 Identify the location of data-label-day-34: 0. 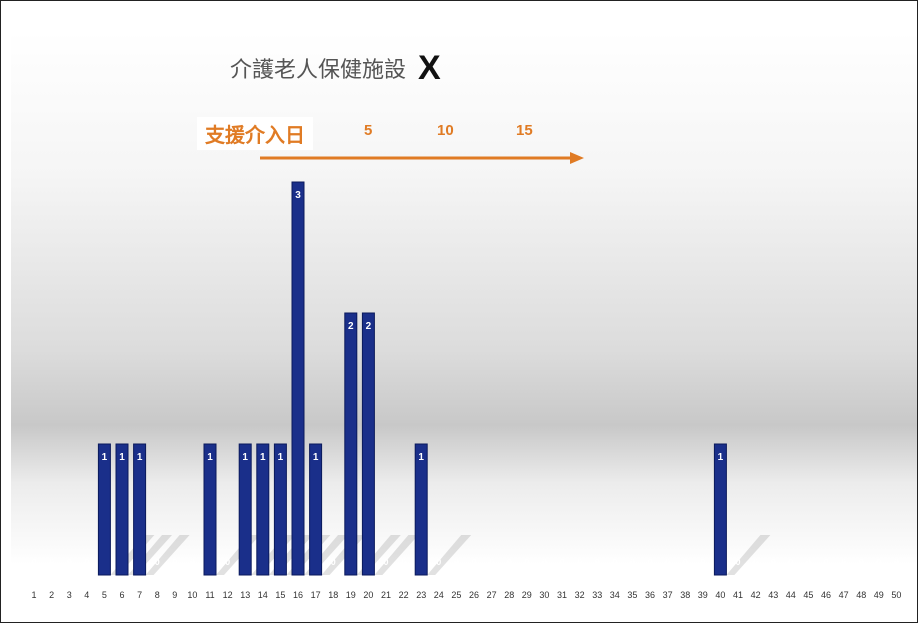
(614, 562).